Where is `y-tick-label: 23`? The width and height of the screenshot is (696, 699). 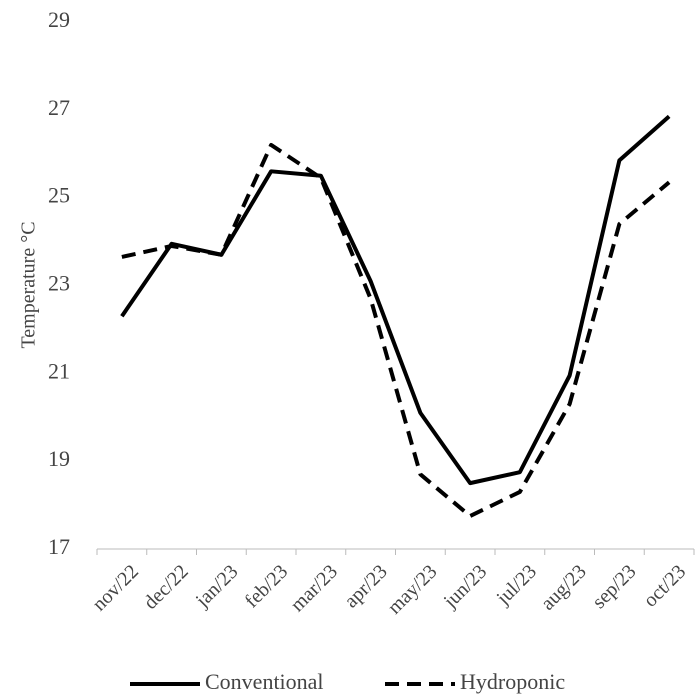 y-tick-label: 23 is located at coordinates (59, 283).